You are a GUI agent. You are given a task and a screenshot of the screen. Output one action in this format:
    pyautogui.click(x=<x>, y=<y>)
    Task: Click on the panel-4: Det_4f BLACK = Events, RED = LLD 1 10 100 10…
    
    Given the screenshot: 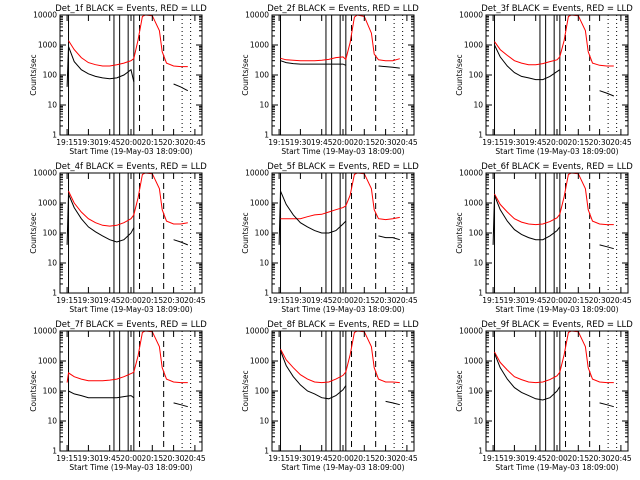 What is the action you would take?
    pyautogui.click(x=118, y=238)
    